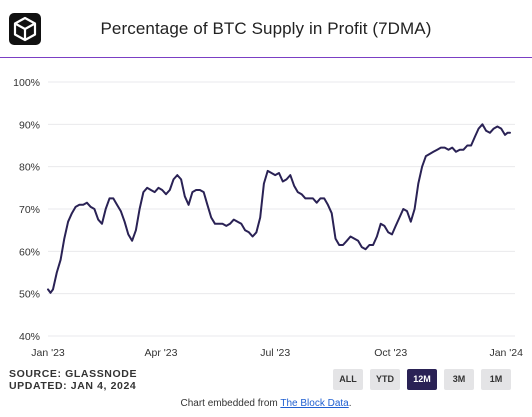 The width and height of the screenshot is (532, 417). Describe the element at coordinates (26, 83) in the screenshot. I see `y-tick-label: 100%` at that location.